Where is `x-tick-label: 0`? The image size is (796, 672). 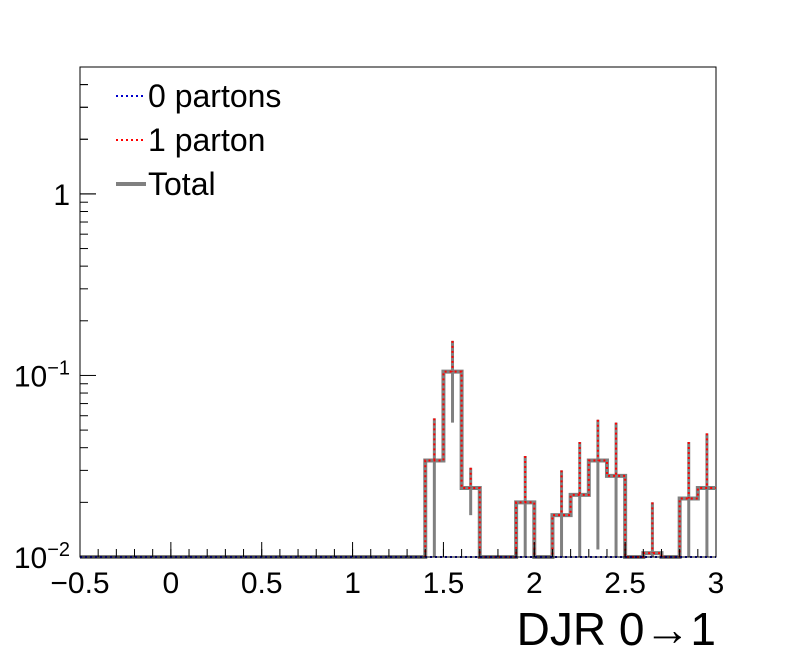 x-tick-label: 0 is located at coordinates (171, 583).